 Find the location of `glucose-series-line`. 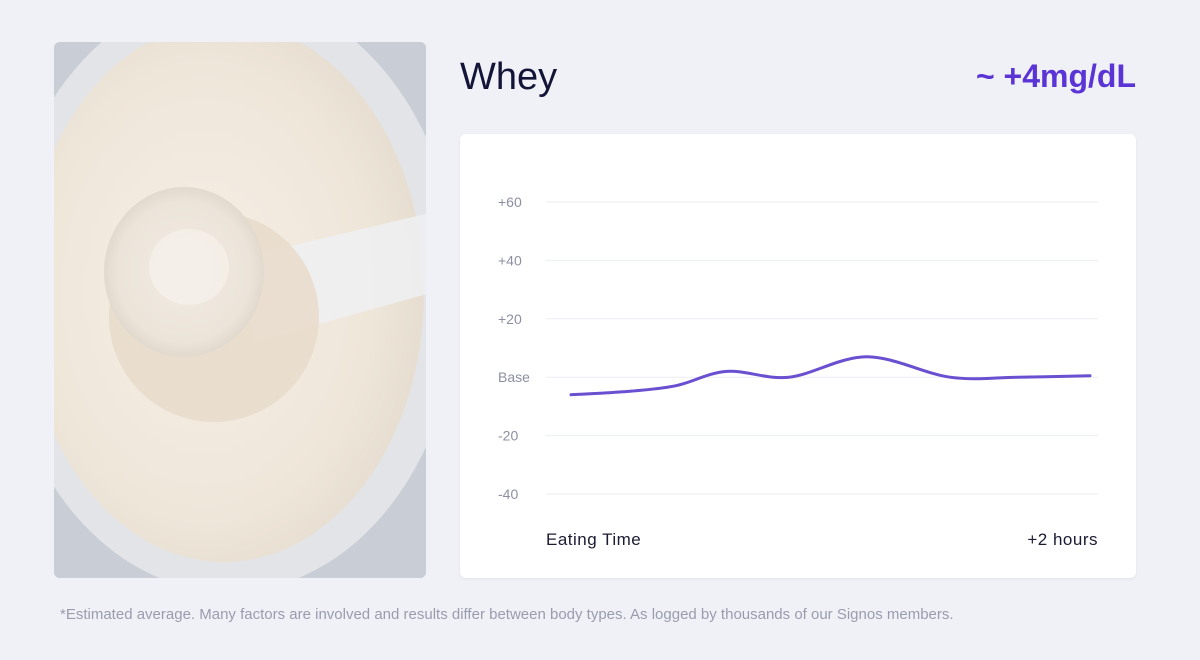

glucose-series-line is located at coordinates (830, 376).